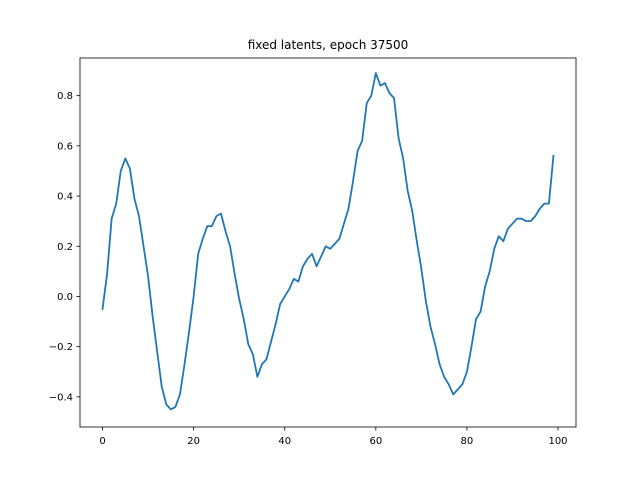 This screenshot has width=640, height=480. Describe the element at coordinates (65, 197) in the screenshot. I see `y-tick-label: 0.4` at that location.